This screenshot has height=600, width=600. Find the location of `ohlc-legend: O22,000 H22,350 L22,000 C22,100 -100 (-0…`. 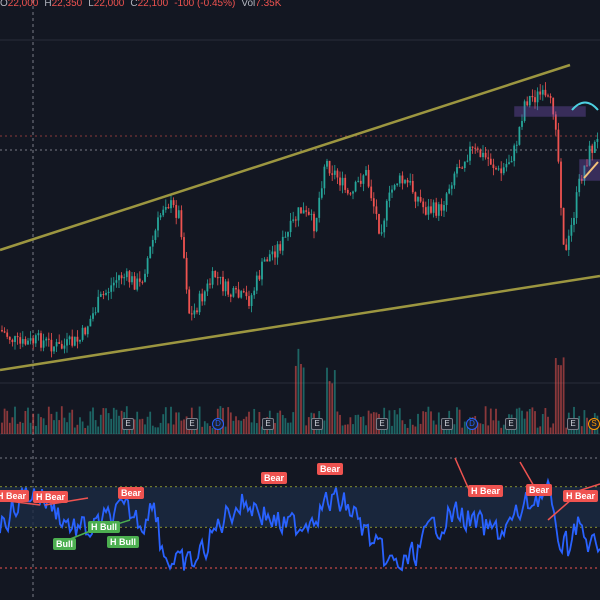

ohlc-legend: O22,000 H22,350 L22,000 C22,100 -100 (-0… is located at coordinates (140, 5).